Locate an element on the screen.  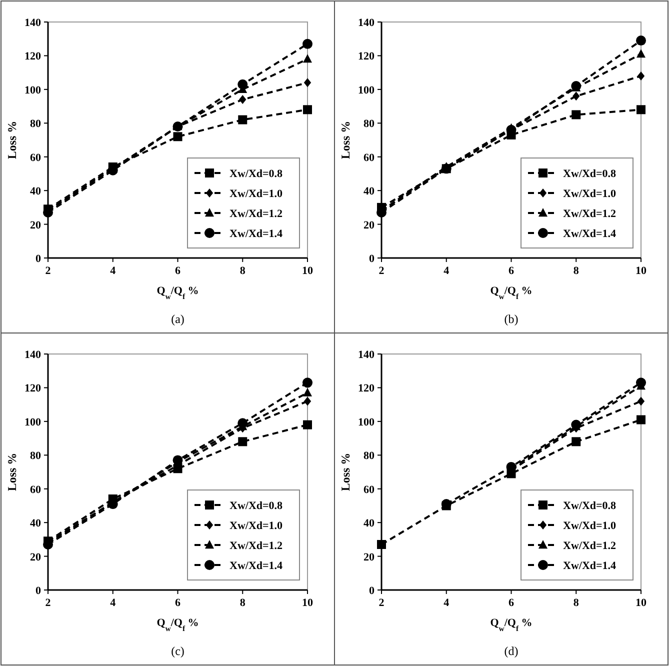
text: (b) is located at coordinates (511, 319).